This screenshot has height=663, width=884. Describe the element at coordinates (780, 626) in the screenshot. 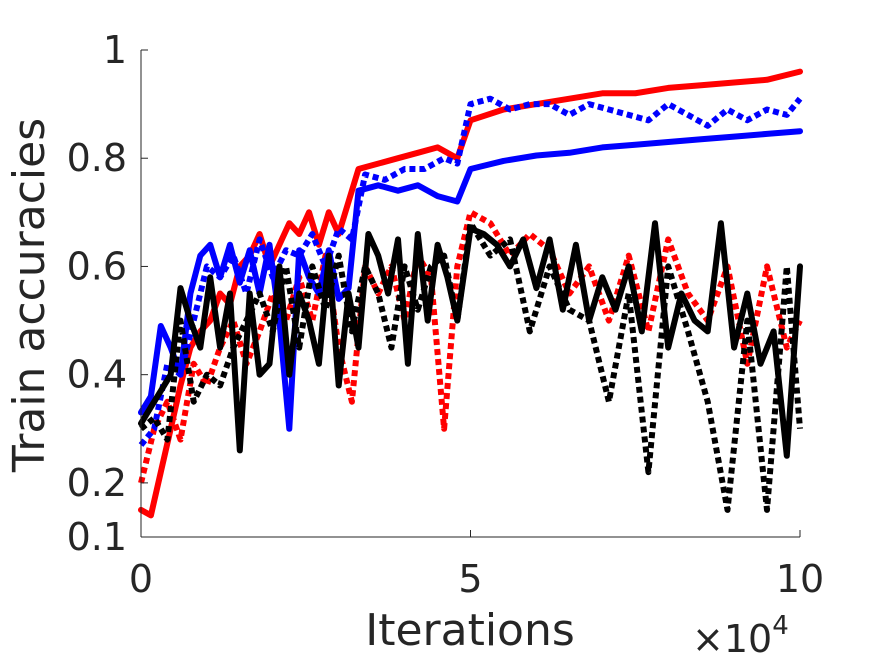

I see `x-exponent-power: 4` at that location.